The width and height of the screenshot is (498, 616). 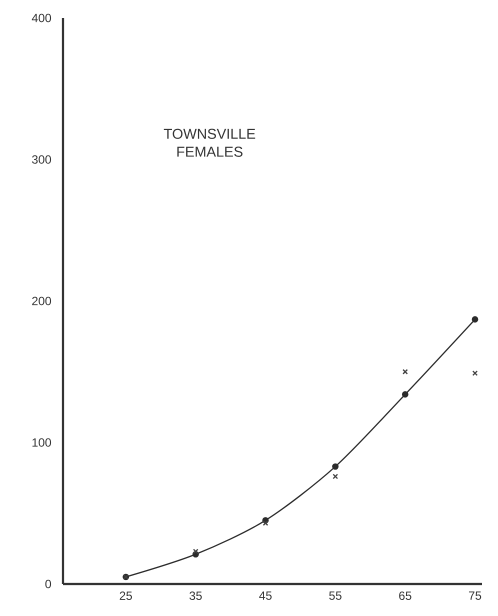 What do you see at coordinates (42, 159) in the screenshot?
I see `y-tick-label: 300` at bounding box center [42, 159].